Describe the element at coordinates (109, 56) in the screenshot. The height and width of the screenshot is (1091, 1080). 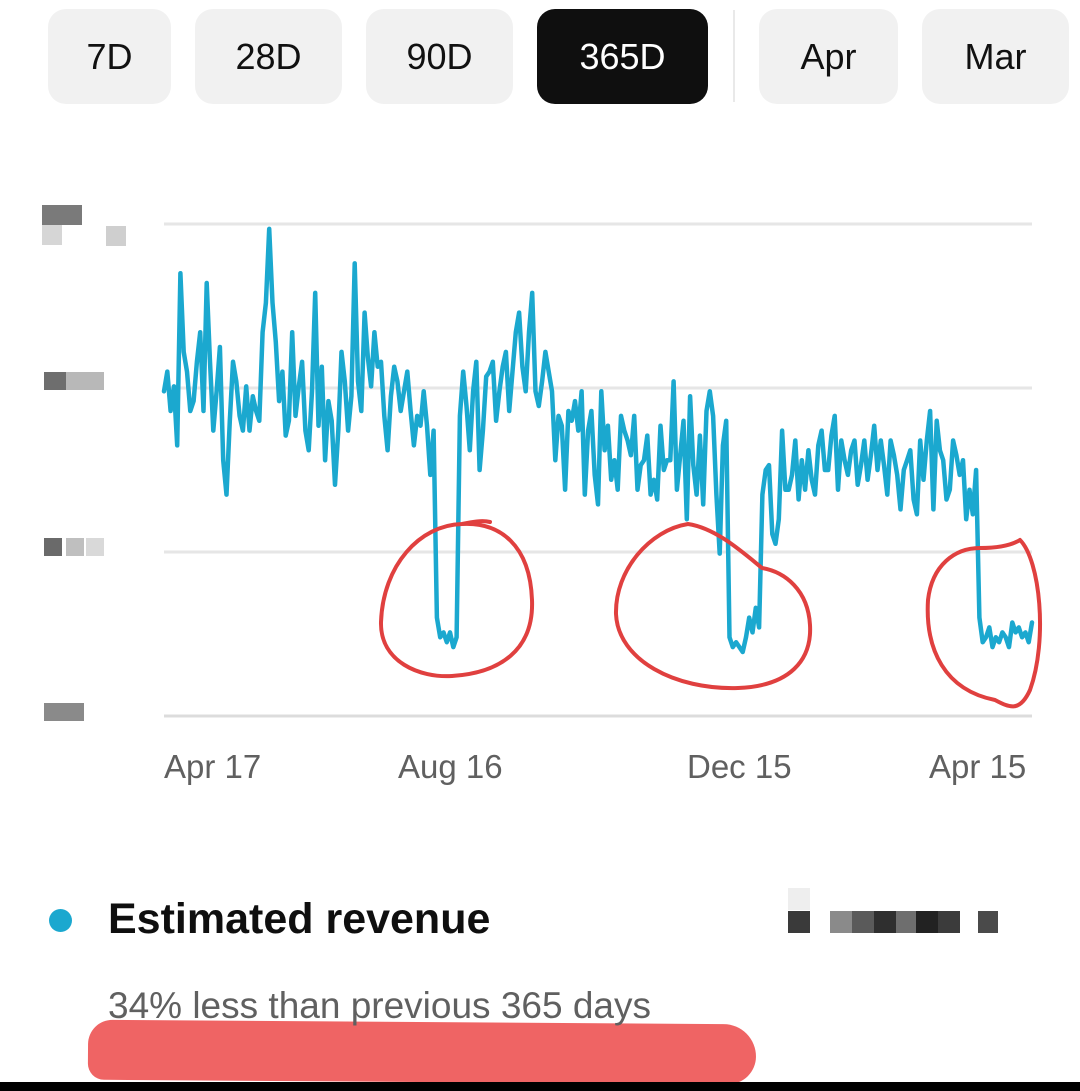
I see `tab-7d: 7D` at that location.